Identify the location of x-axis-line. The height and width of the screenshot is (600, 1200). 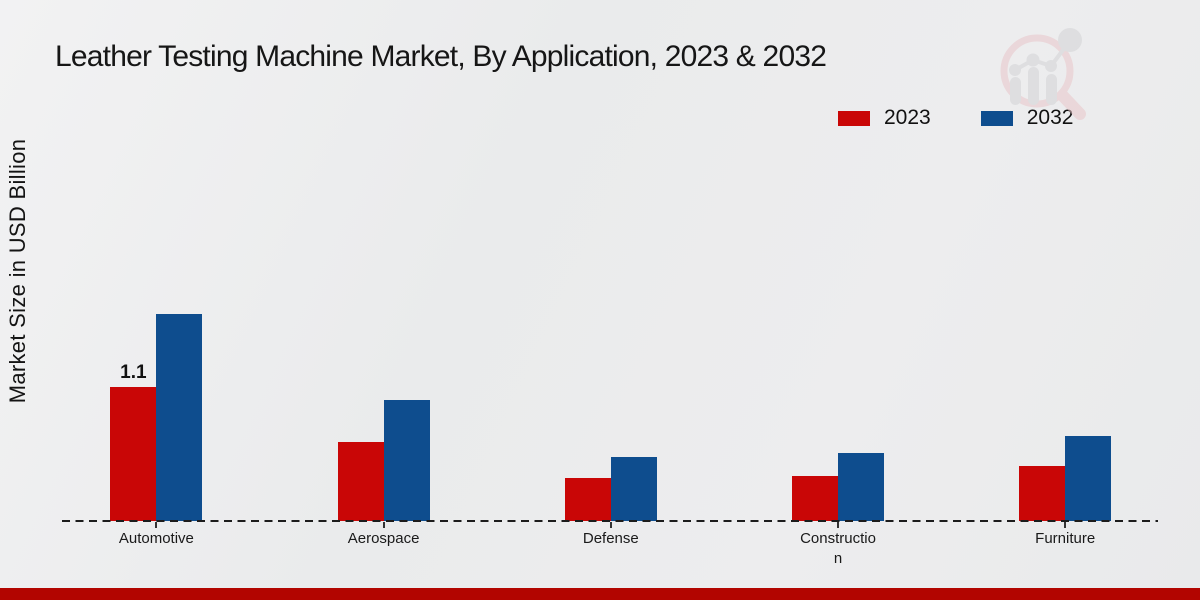
(610, 521).